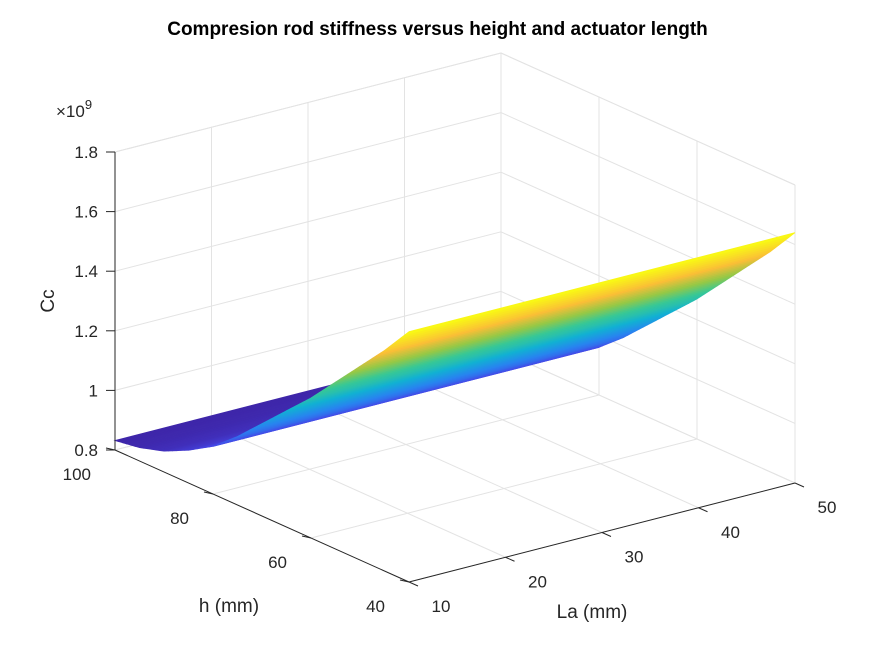 The height and width of the screenshot is (656, 875). I want to click on surface-patch, so click(600, 284).